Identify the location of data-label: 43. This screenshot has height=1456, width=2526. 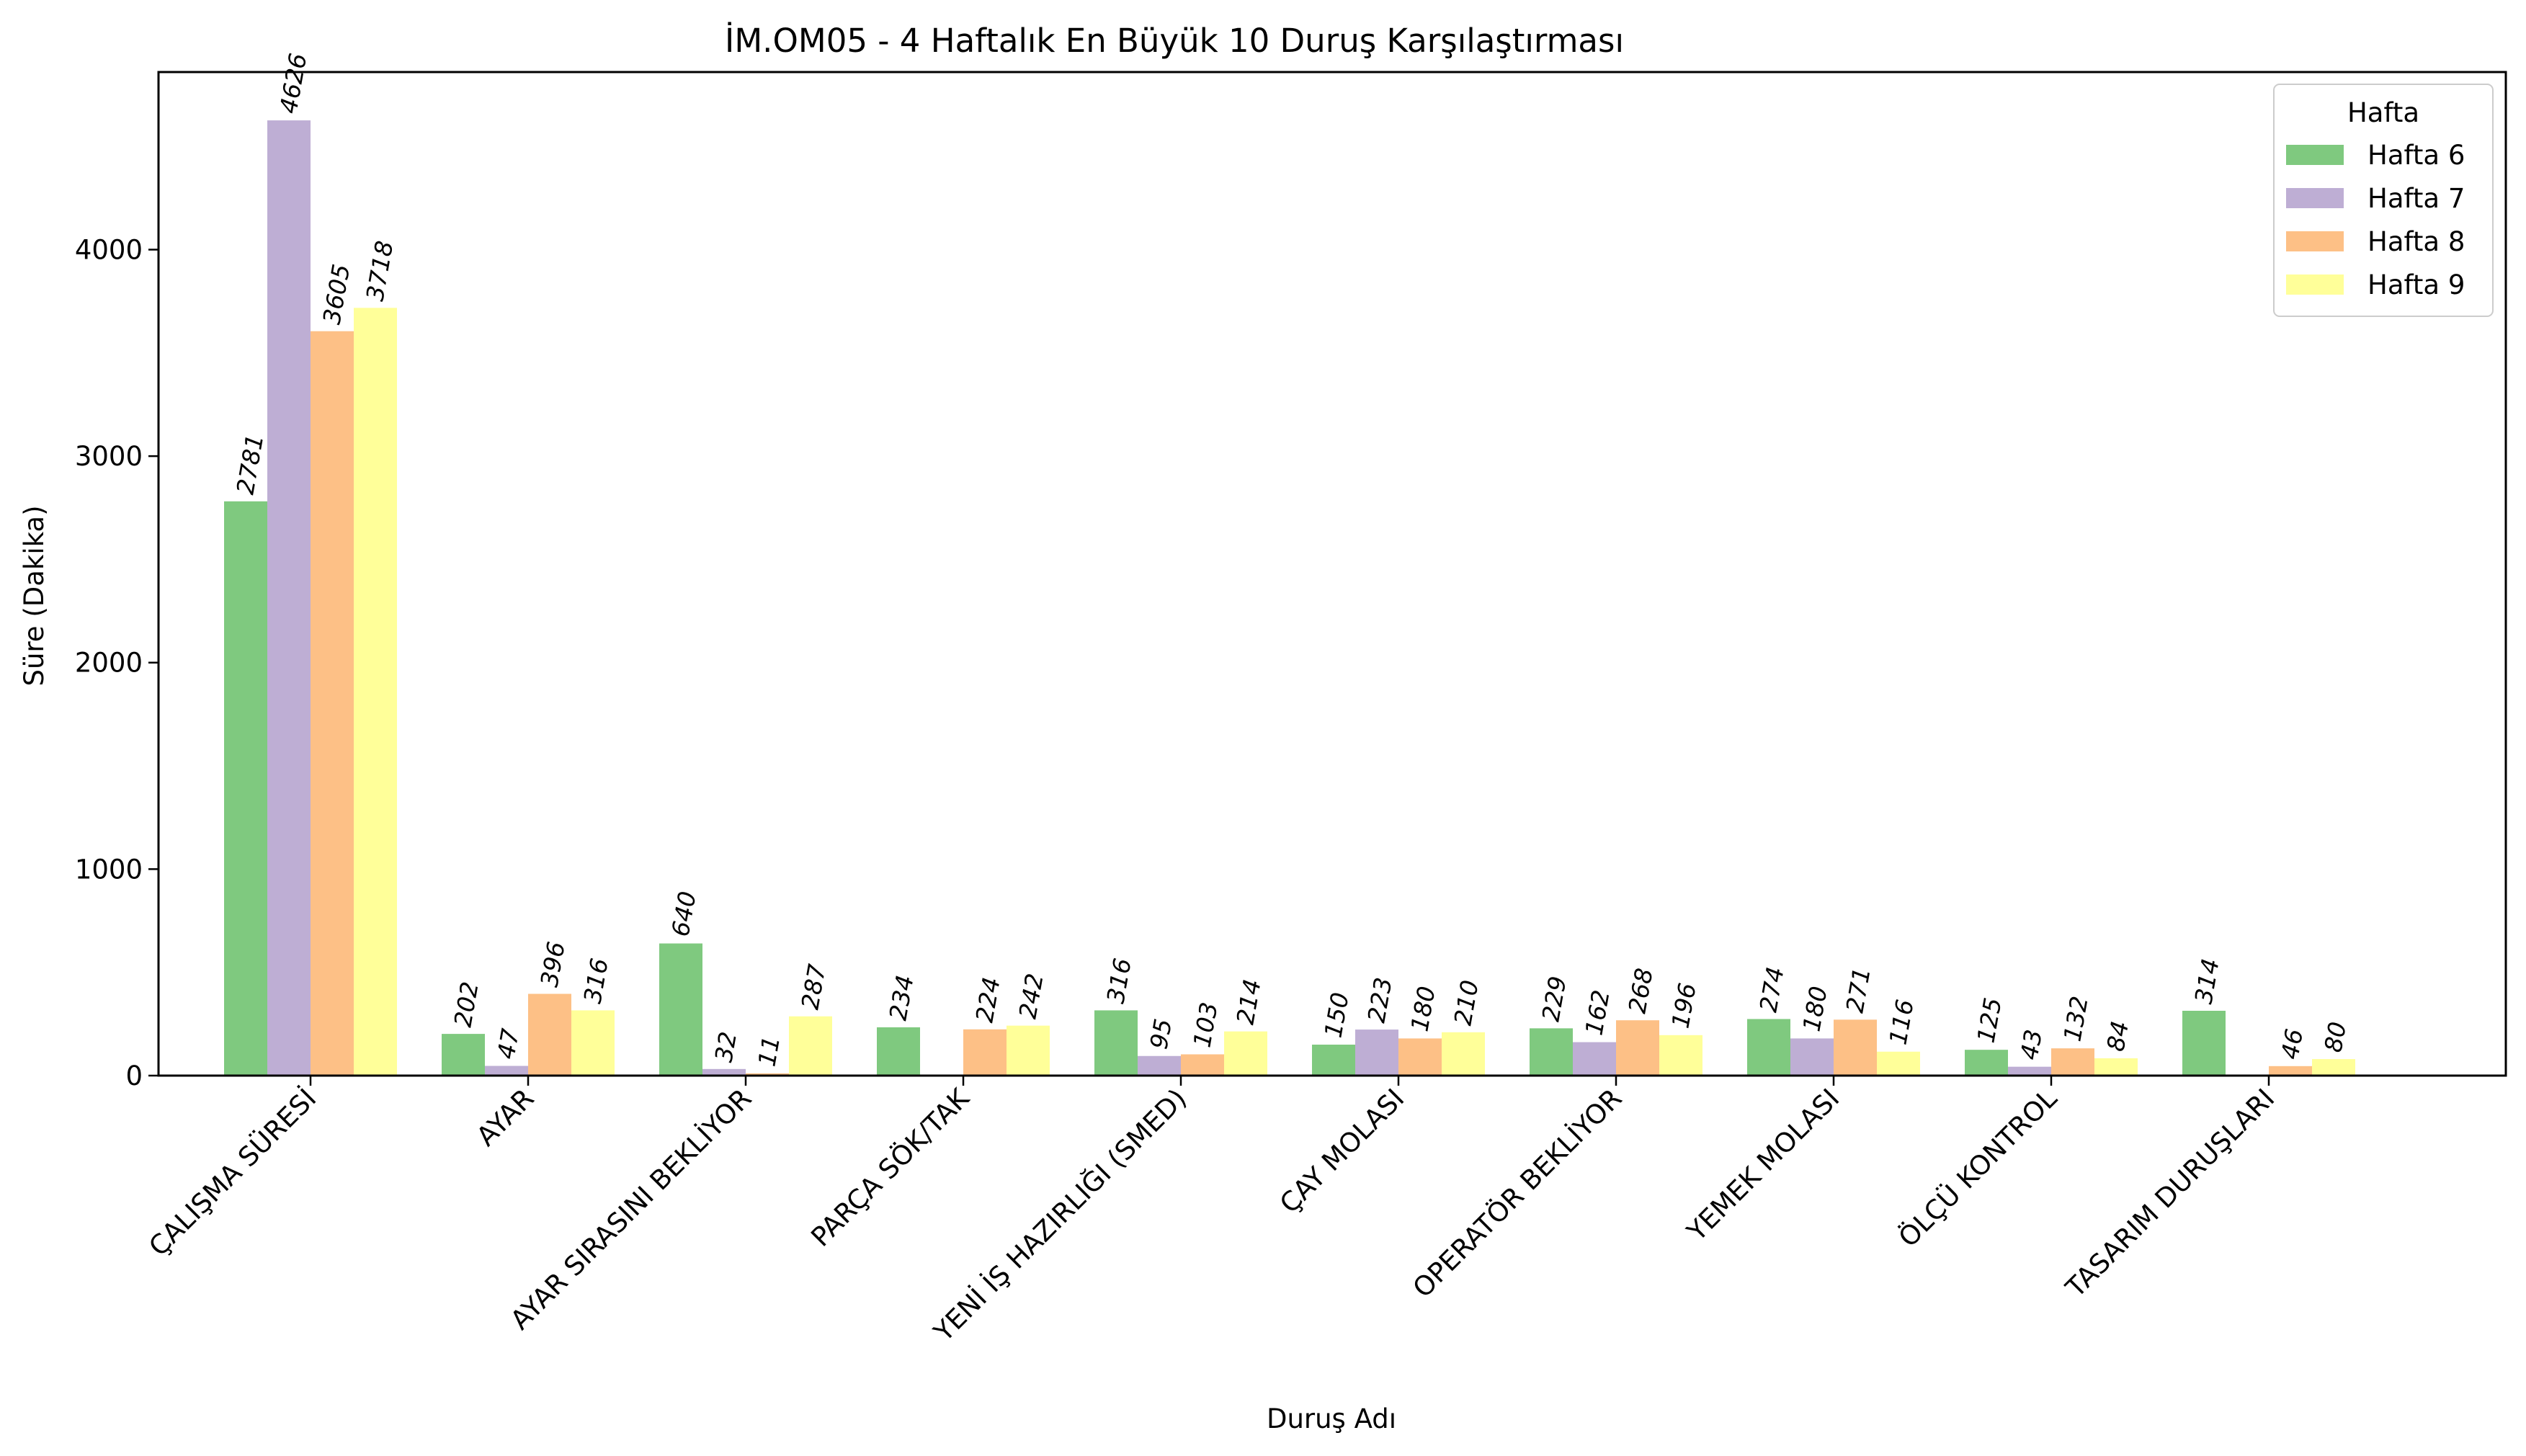
(2031, 1044).